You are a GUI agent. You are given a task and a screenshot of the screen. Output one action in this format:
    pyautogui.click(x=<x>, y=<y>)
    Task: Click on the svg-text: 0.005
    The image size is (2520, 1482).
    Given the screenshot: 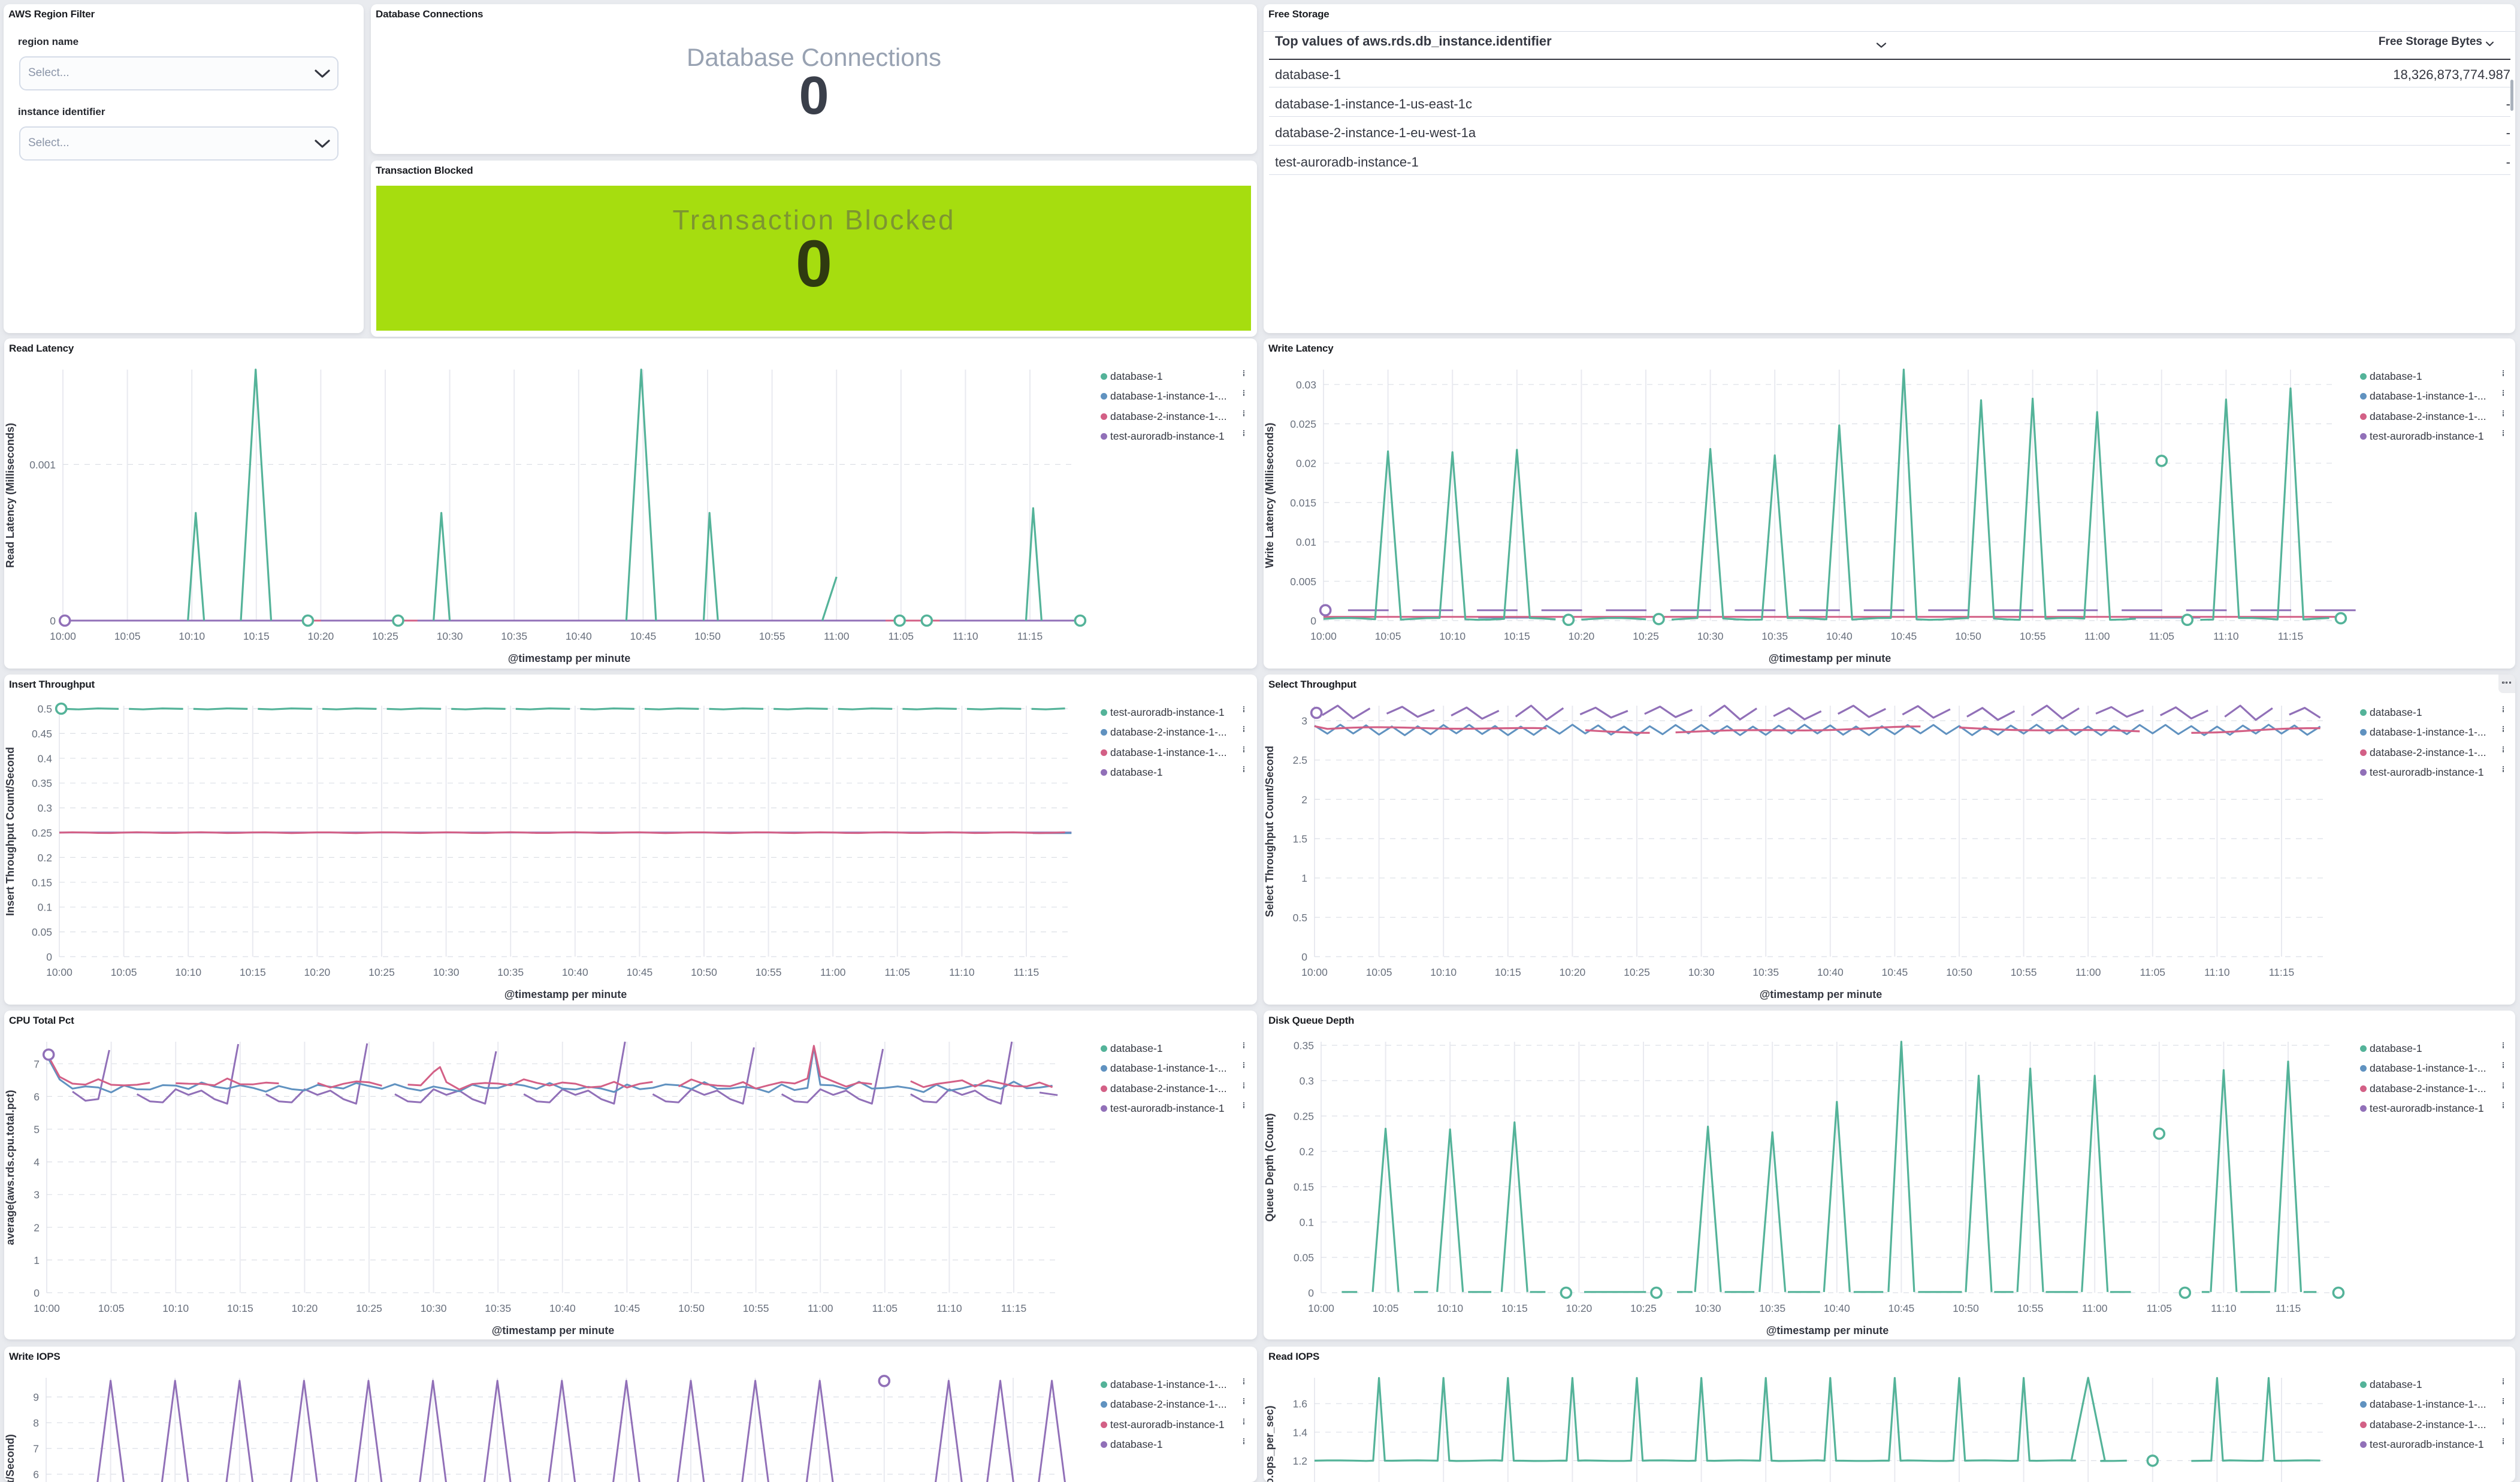 What is the action you would take?
    pyautogui.click(x=1303, y=582)
    